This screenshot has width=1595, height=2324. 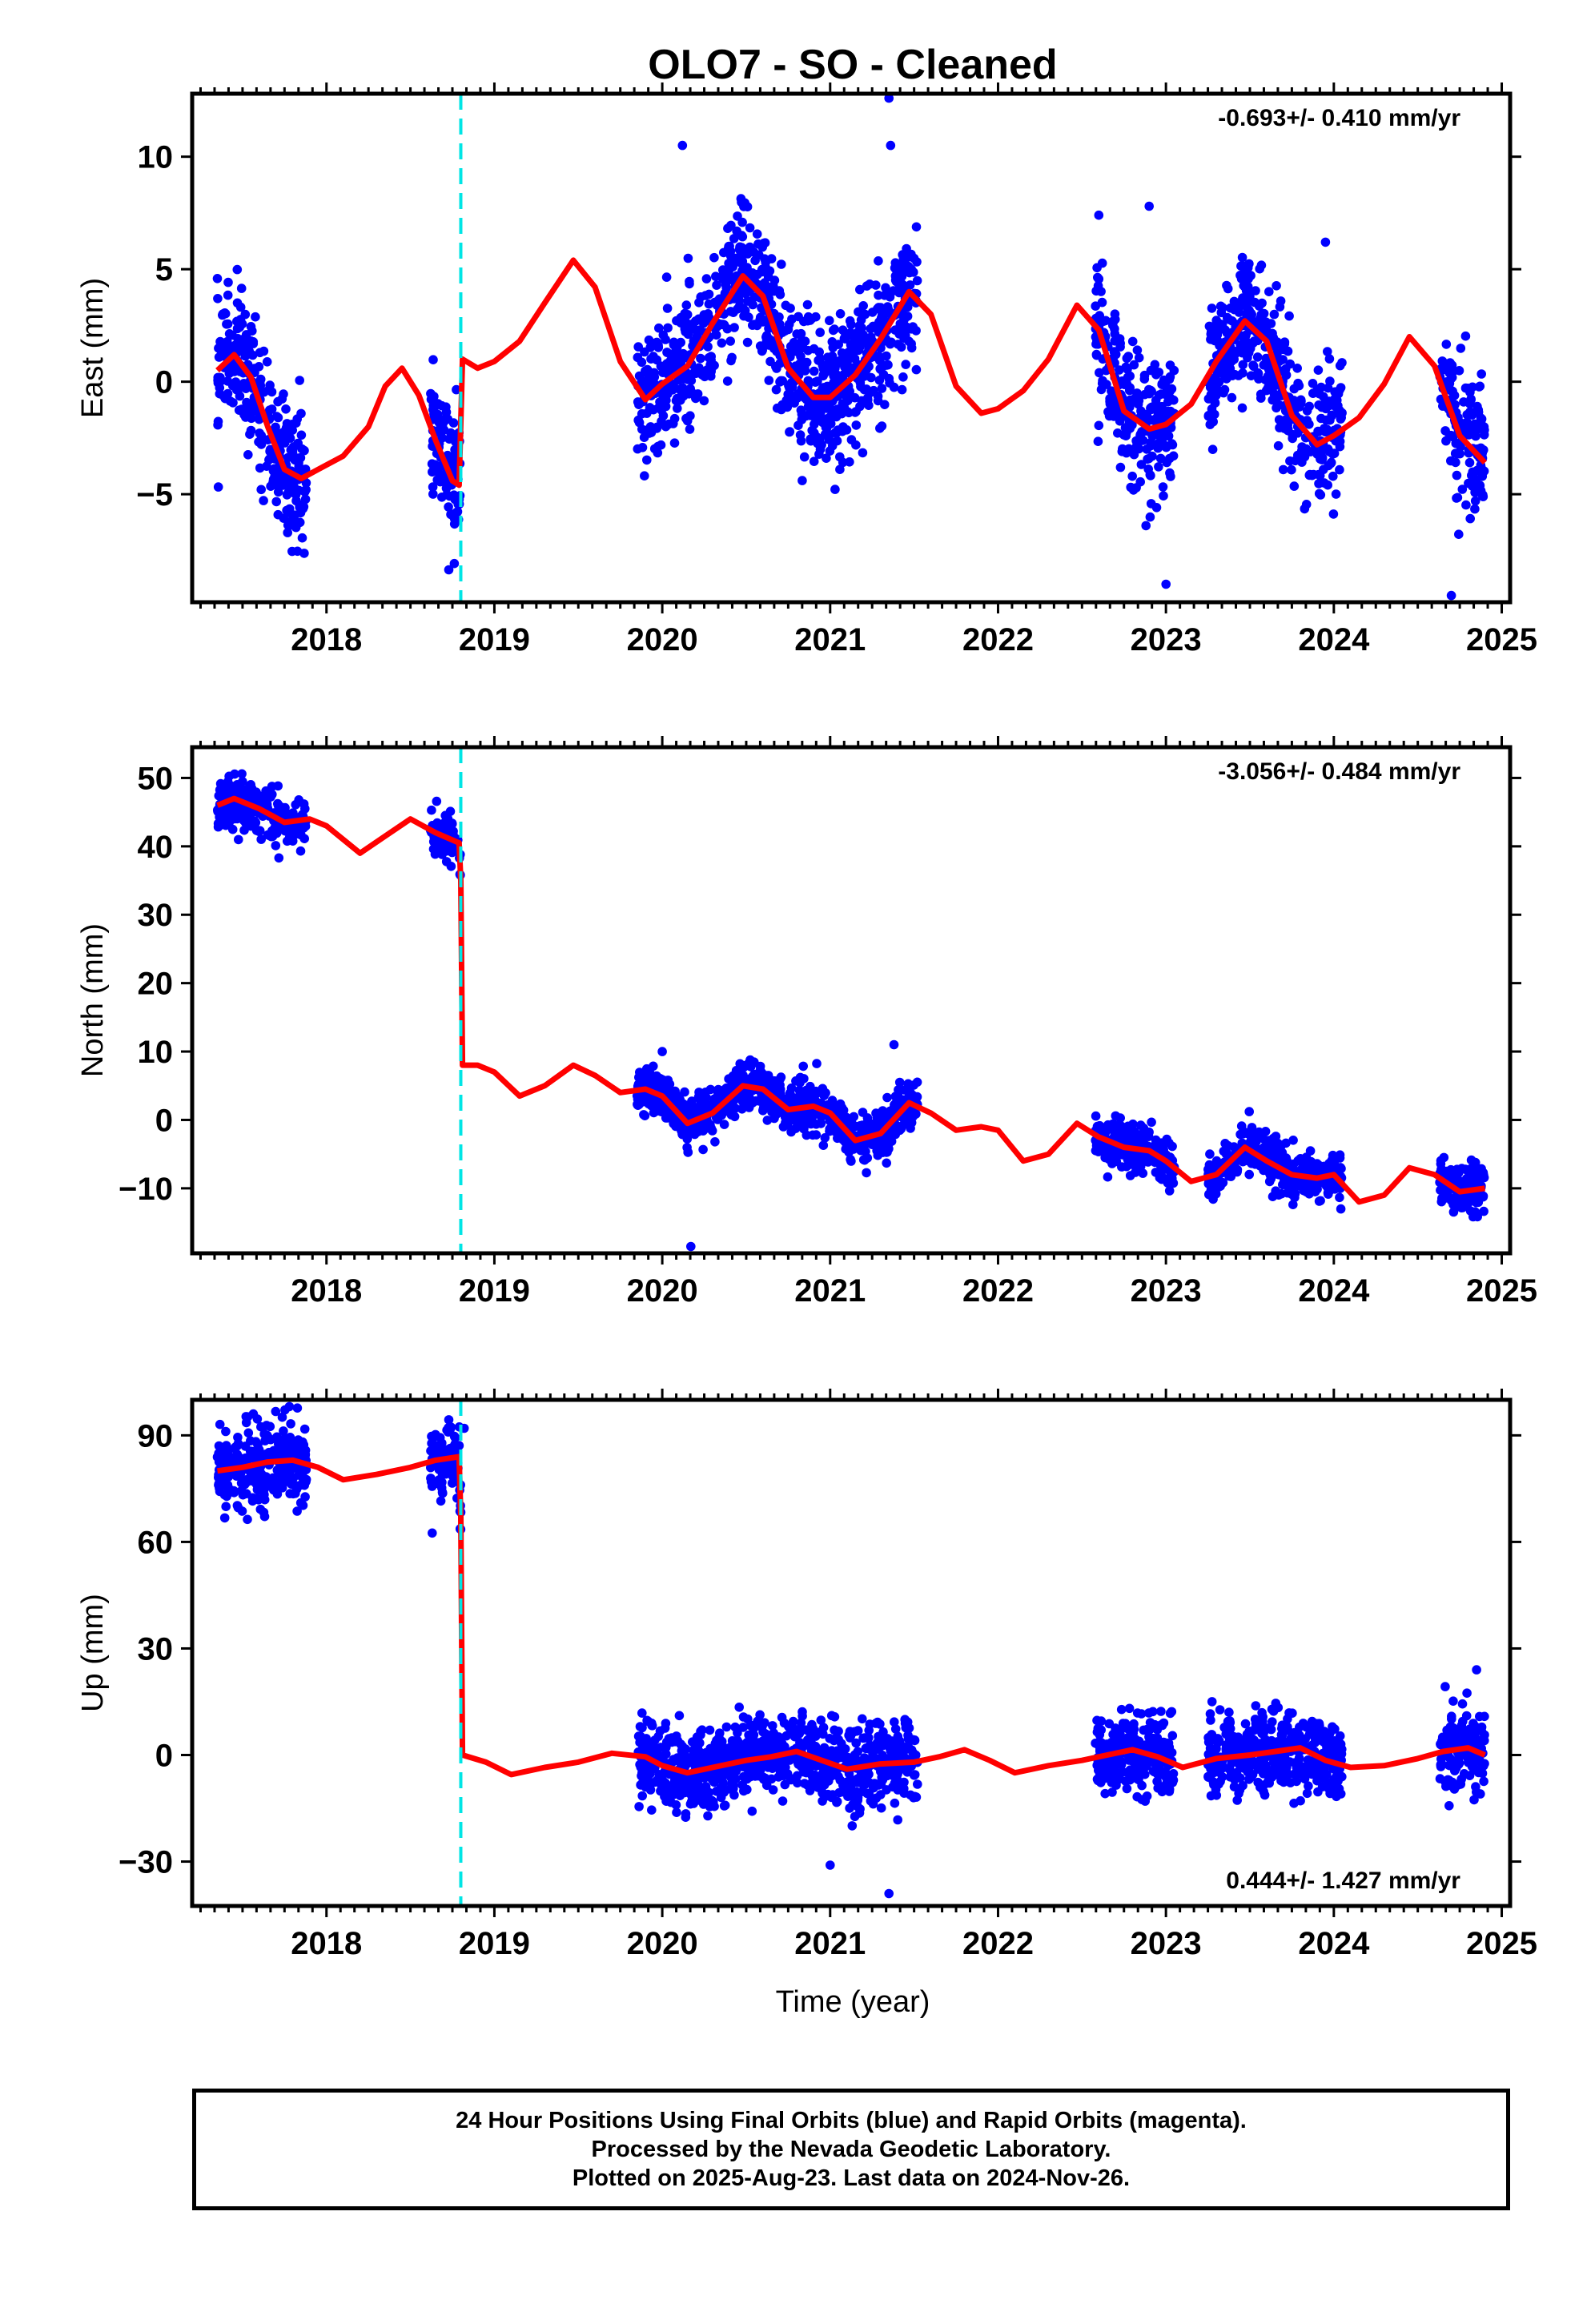 I want to click on east-model-line, so click(x=851, y=373).